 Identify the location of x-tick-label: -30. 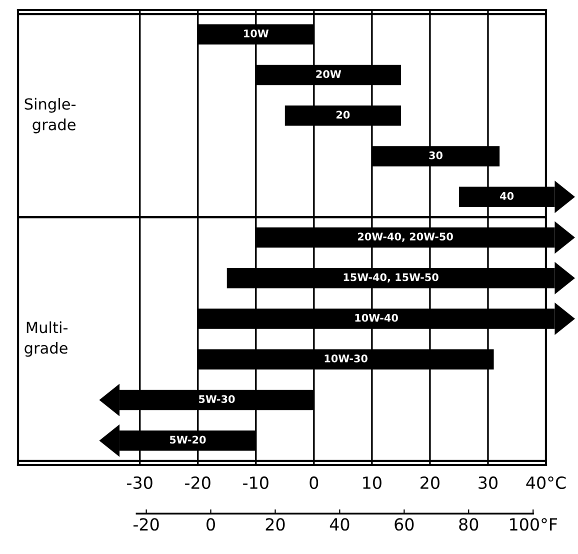
(139, 483).